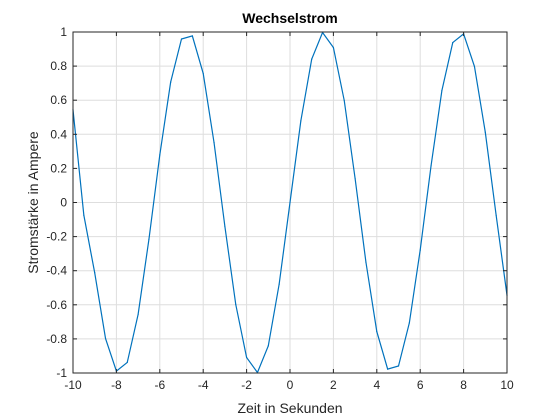 The height and width of the screenshot is (420, 560). Describe the element at coordinates (507, 385) in the screenshot. I see `x-tick-label: 10` at that location.